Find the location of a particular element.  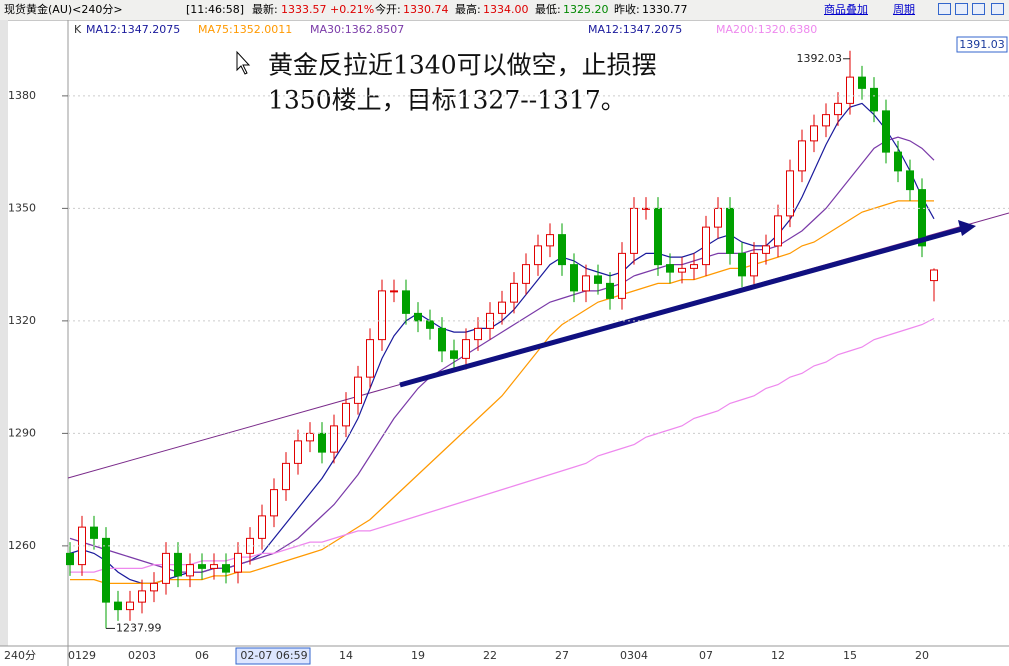

x-tick-label: 02-07 06:59 is located at coordinates (273, 655).